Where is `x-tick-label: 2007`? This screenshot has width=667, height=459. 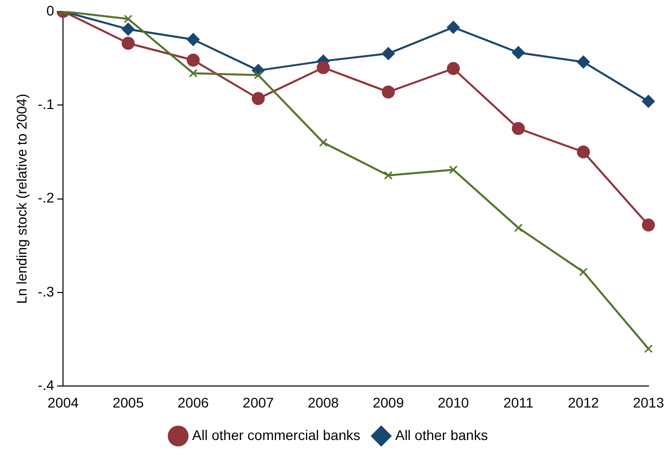 x-tick-label: 2007 is located at coordinates (258, 402).